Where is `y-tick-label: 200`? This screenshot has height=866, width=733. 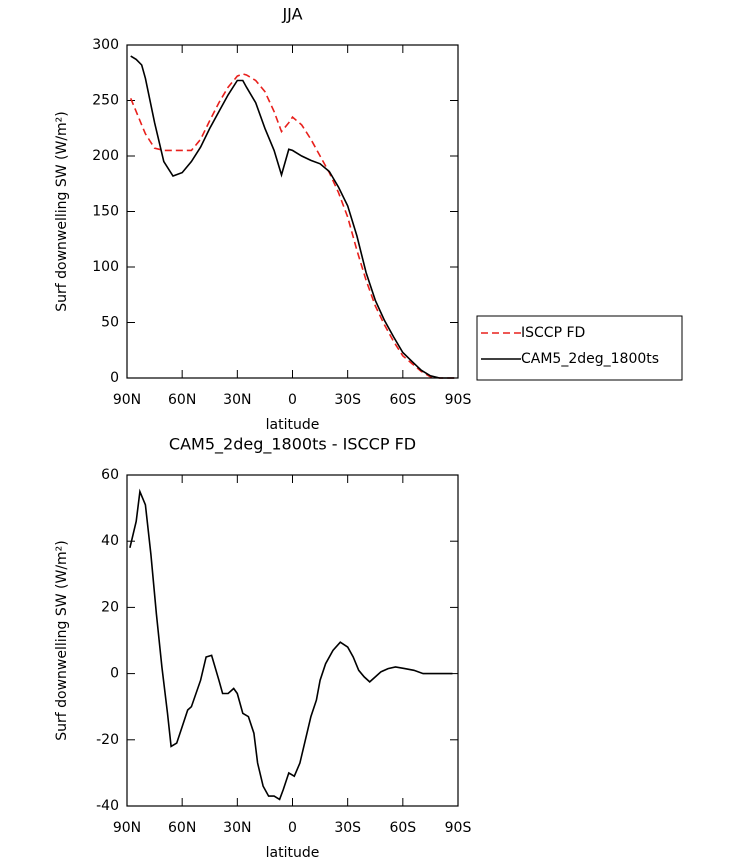
y-tick-label: 200 is located at coordinates (105, 156).